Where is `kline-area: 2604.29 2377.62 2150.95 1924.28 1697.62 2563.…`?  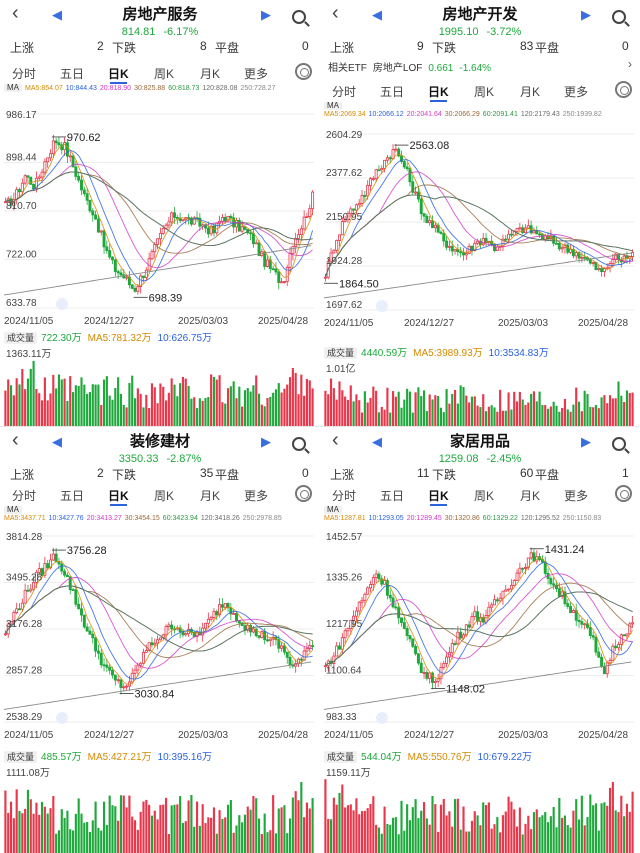
kline-area: 2604.29 2377.62 2150.95 1924.28 1697.62 2563.… is located at coordinates (480, 226).